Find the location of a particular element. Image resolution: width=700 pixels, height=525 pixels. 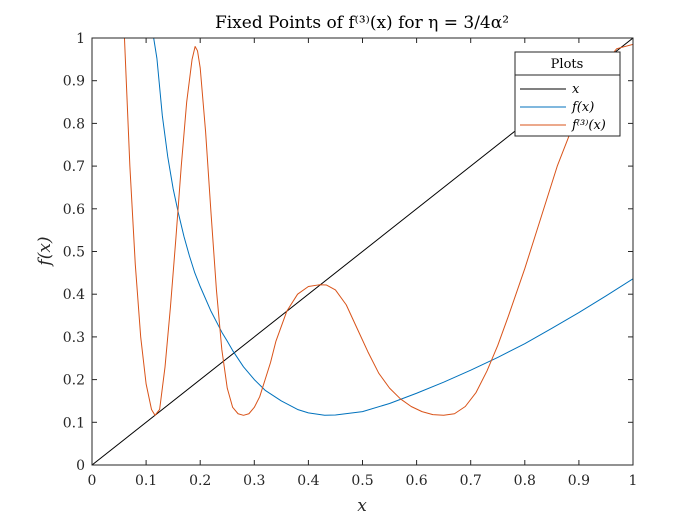

x-tick-label: 0.1 is located at coordinates (146, 481).